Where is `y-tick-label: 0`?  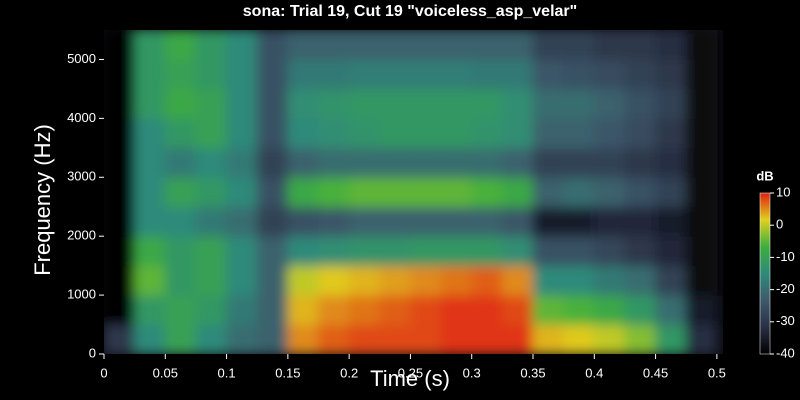
y-tick-label: 0 is located at coordinates (92, 352).